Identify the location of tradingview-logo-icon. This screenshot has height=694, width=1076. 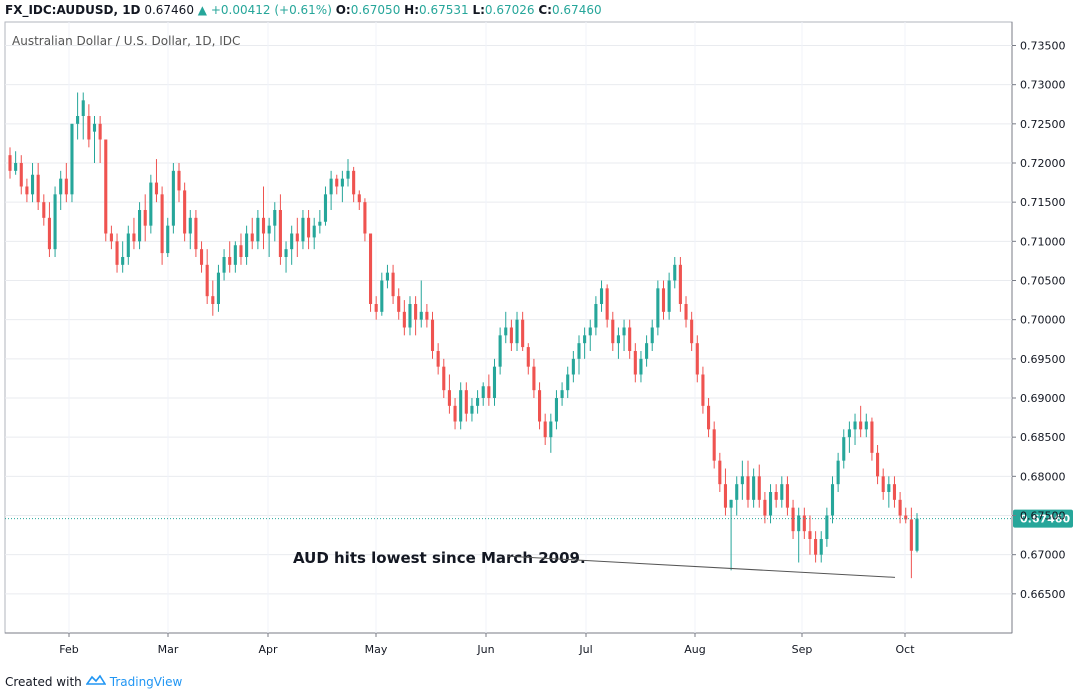
(96, 681).